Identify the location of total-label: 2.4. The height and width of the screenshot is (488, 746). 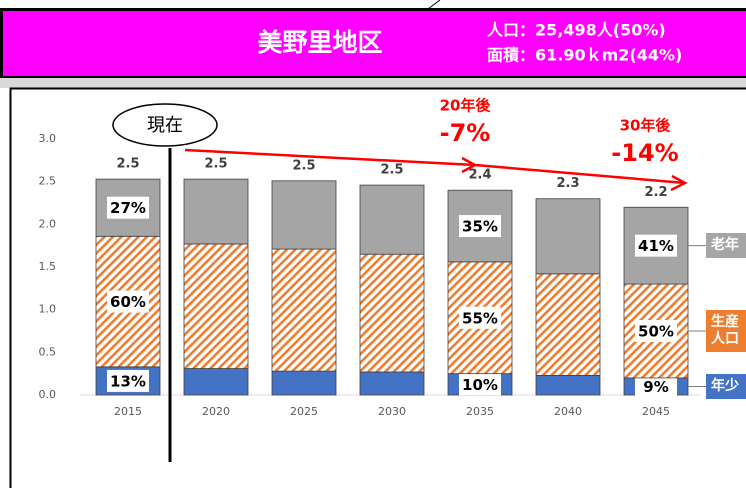
(479, 175).